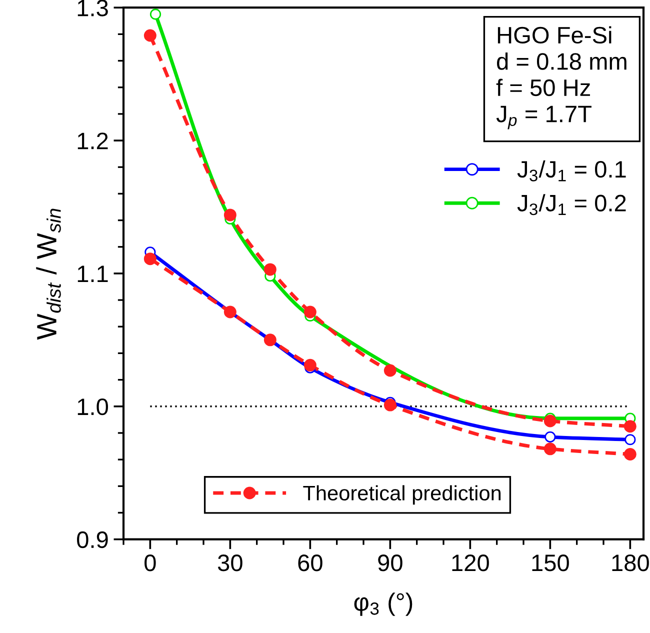  Describe the element at coordinates (550, 563) in the screenshot. I see `x-tick-label: 150` at that location.